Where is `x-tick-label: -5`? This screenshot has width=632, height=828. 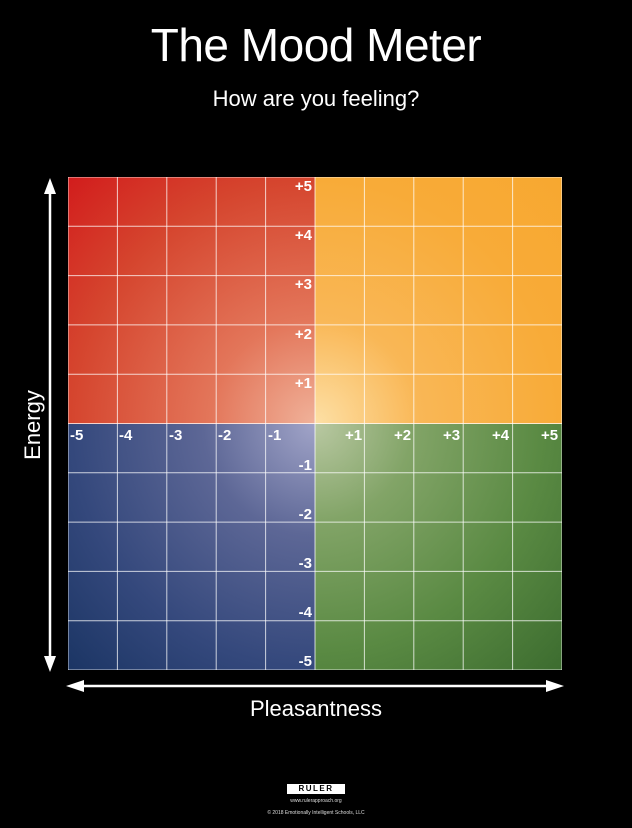
x-tick-label: -5 is located at coordinates (77, 435).